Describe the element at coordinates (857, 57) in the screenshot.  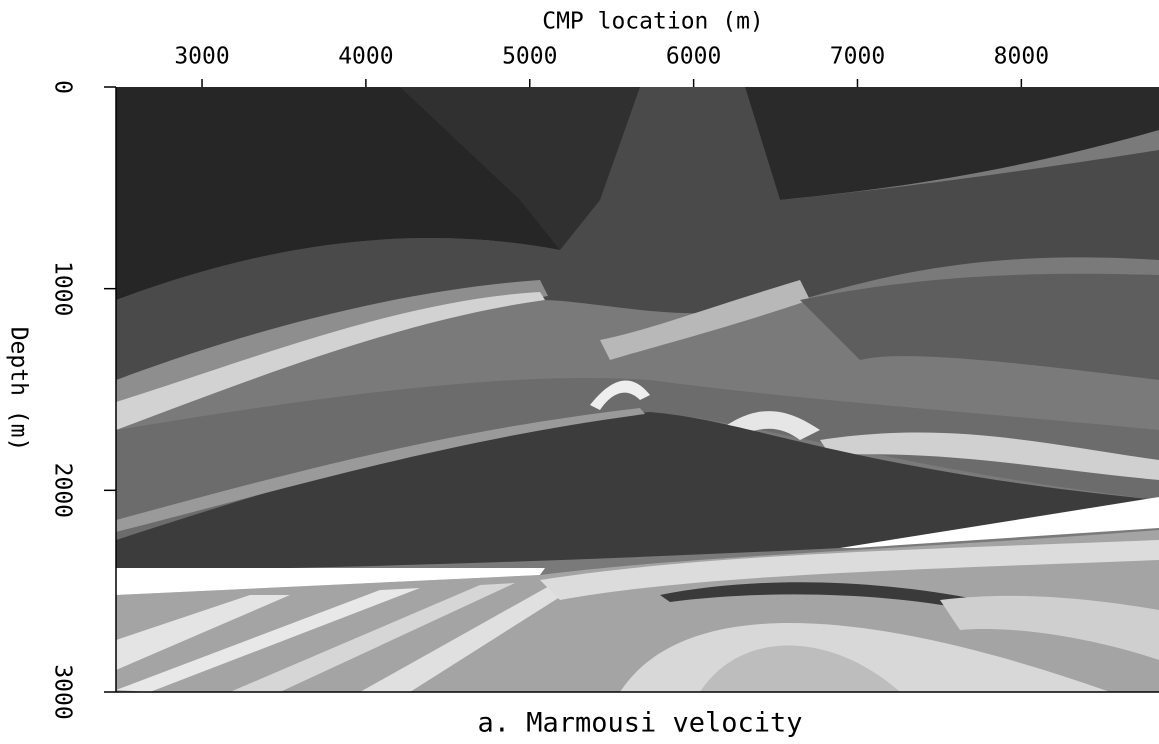
I see `x-tick-label: 7000` at that location.